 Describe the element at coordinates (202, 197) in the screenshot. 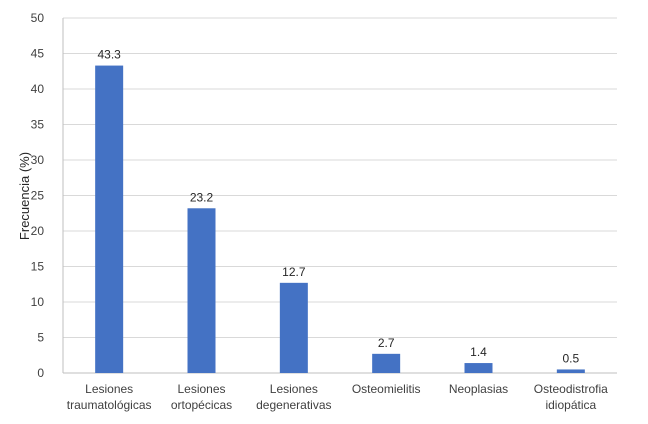

I see `data-label: 23.2` at that location.